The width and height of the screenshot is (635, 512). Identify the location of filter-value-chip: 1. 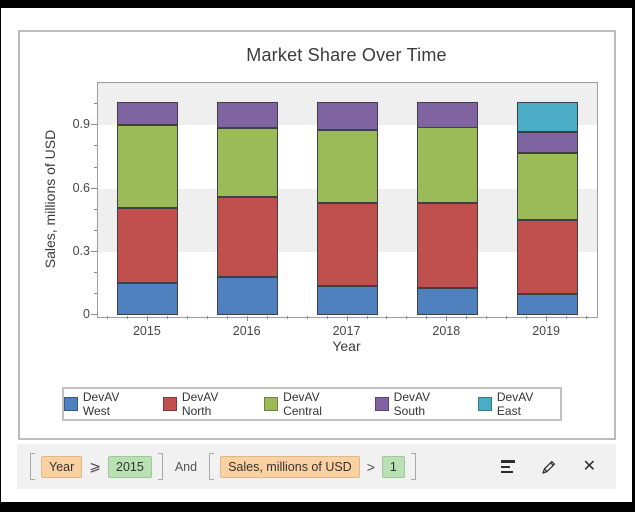
(393, 466).